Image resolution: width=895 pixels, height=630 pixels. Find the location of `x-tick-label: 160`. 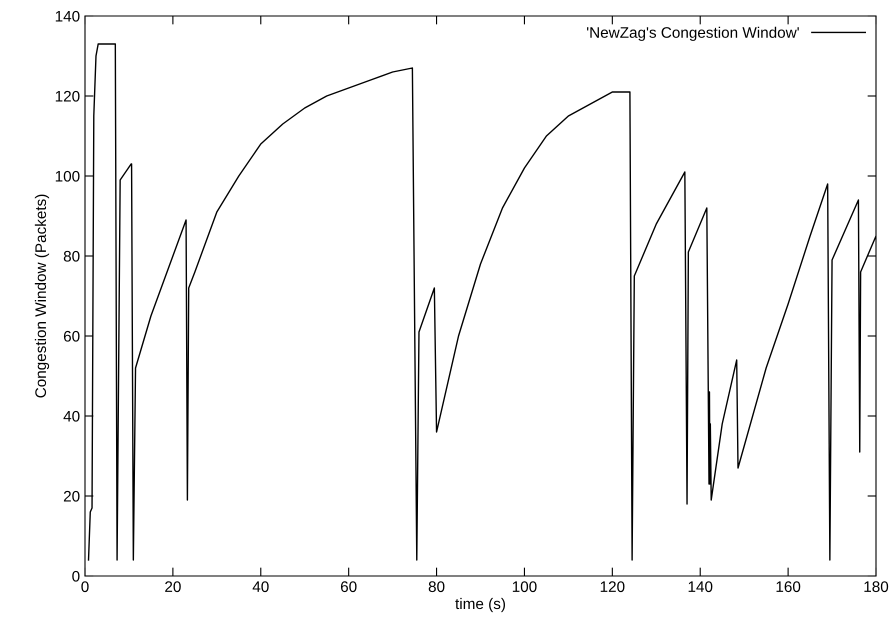

x-tick-label: 160 is located at coordinates (788, 586).